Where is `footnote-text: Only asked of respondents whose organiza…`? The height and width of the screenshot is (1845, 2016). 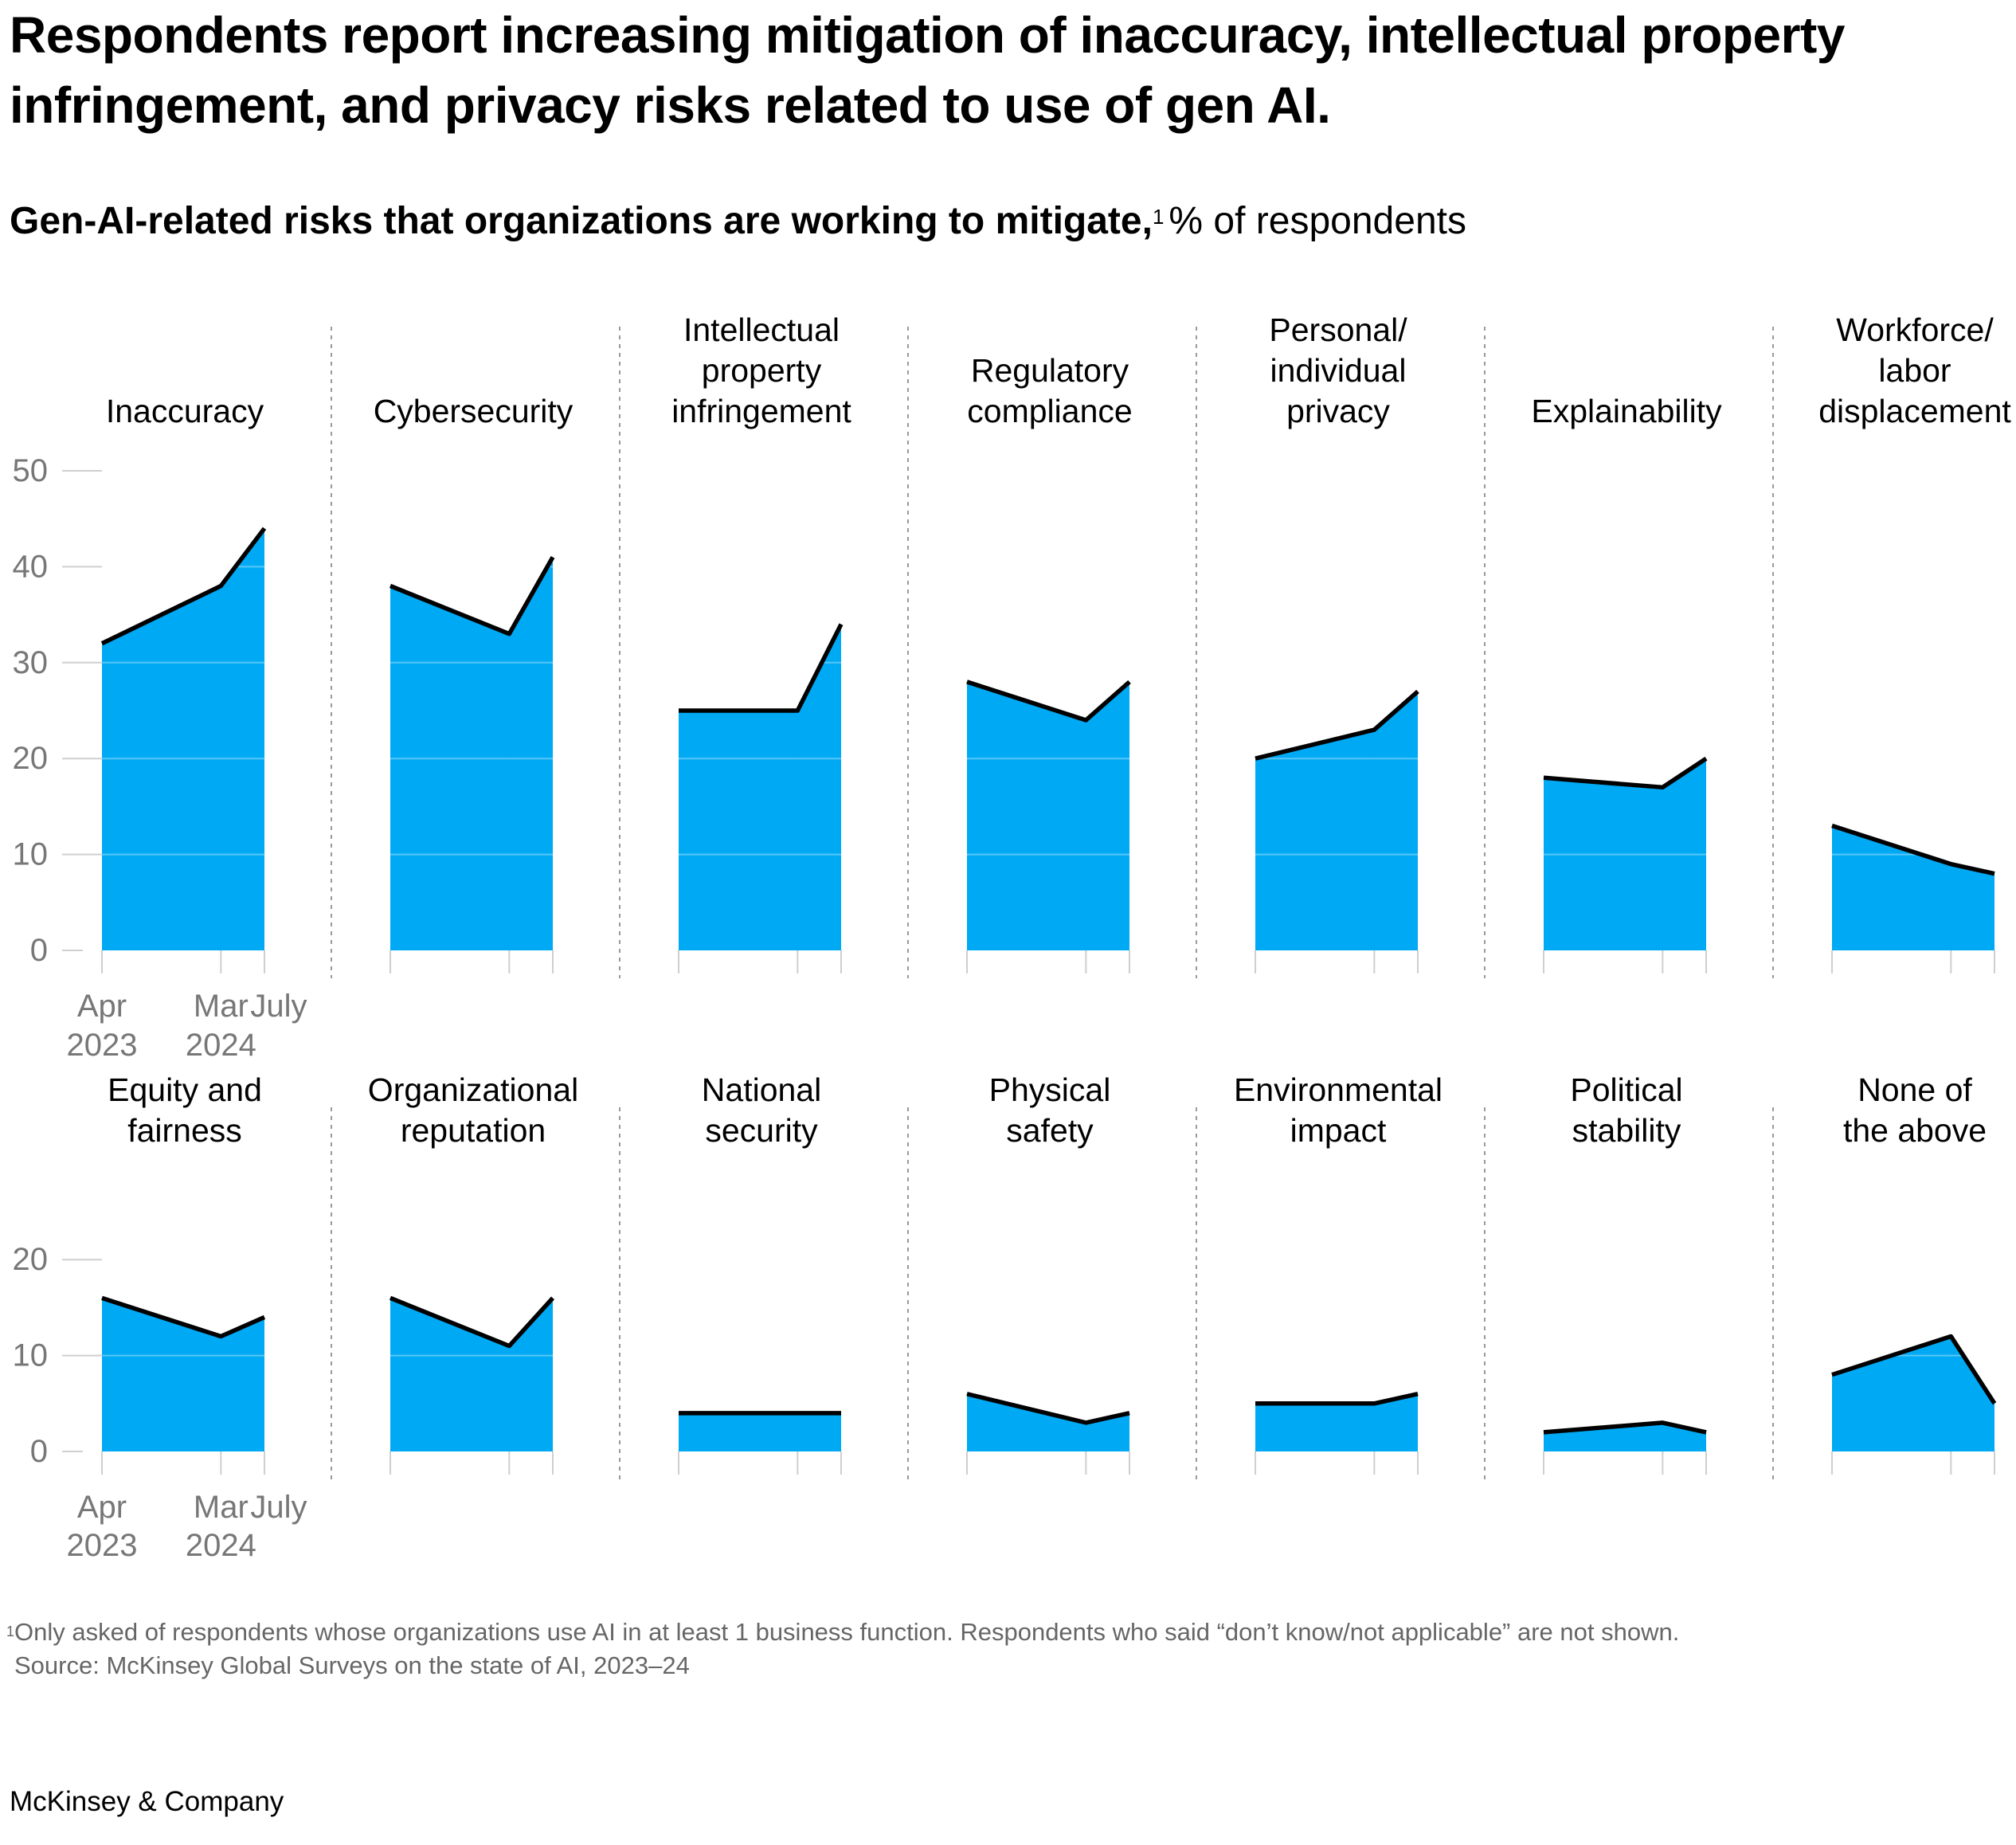
footnote-text: Only asked of respondents whose organiza… is located at coordinates (847, 1632).